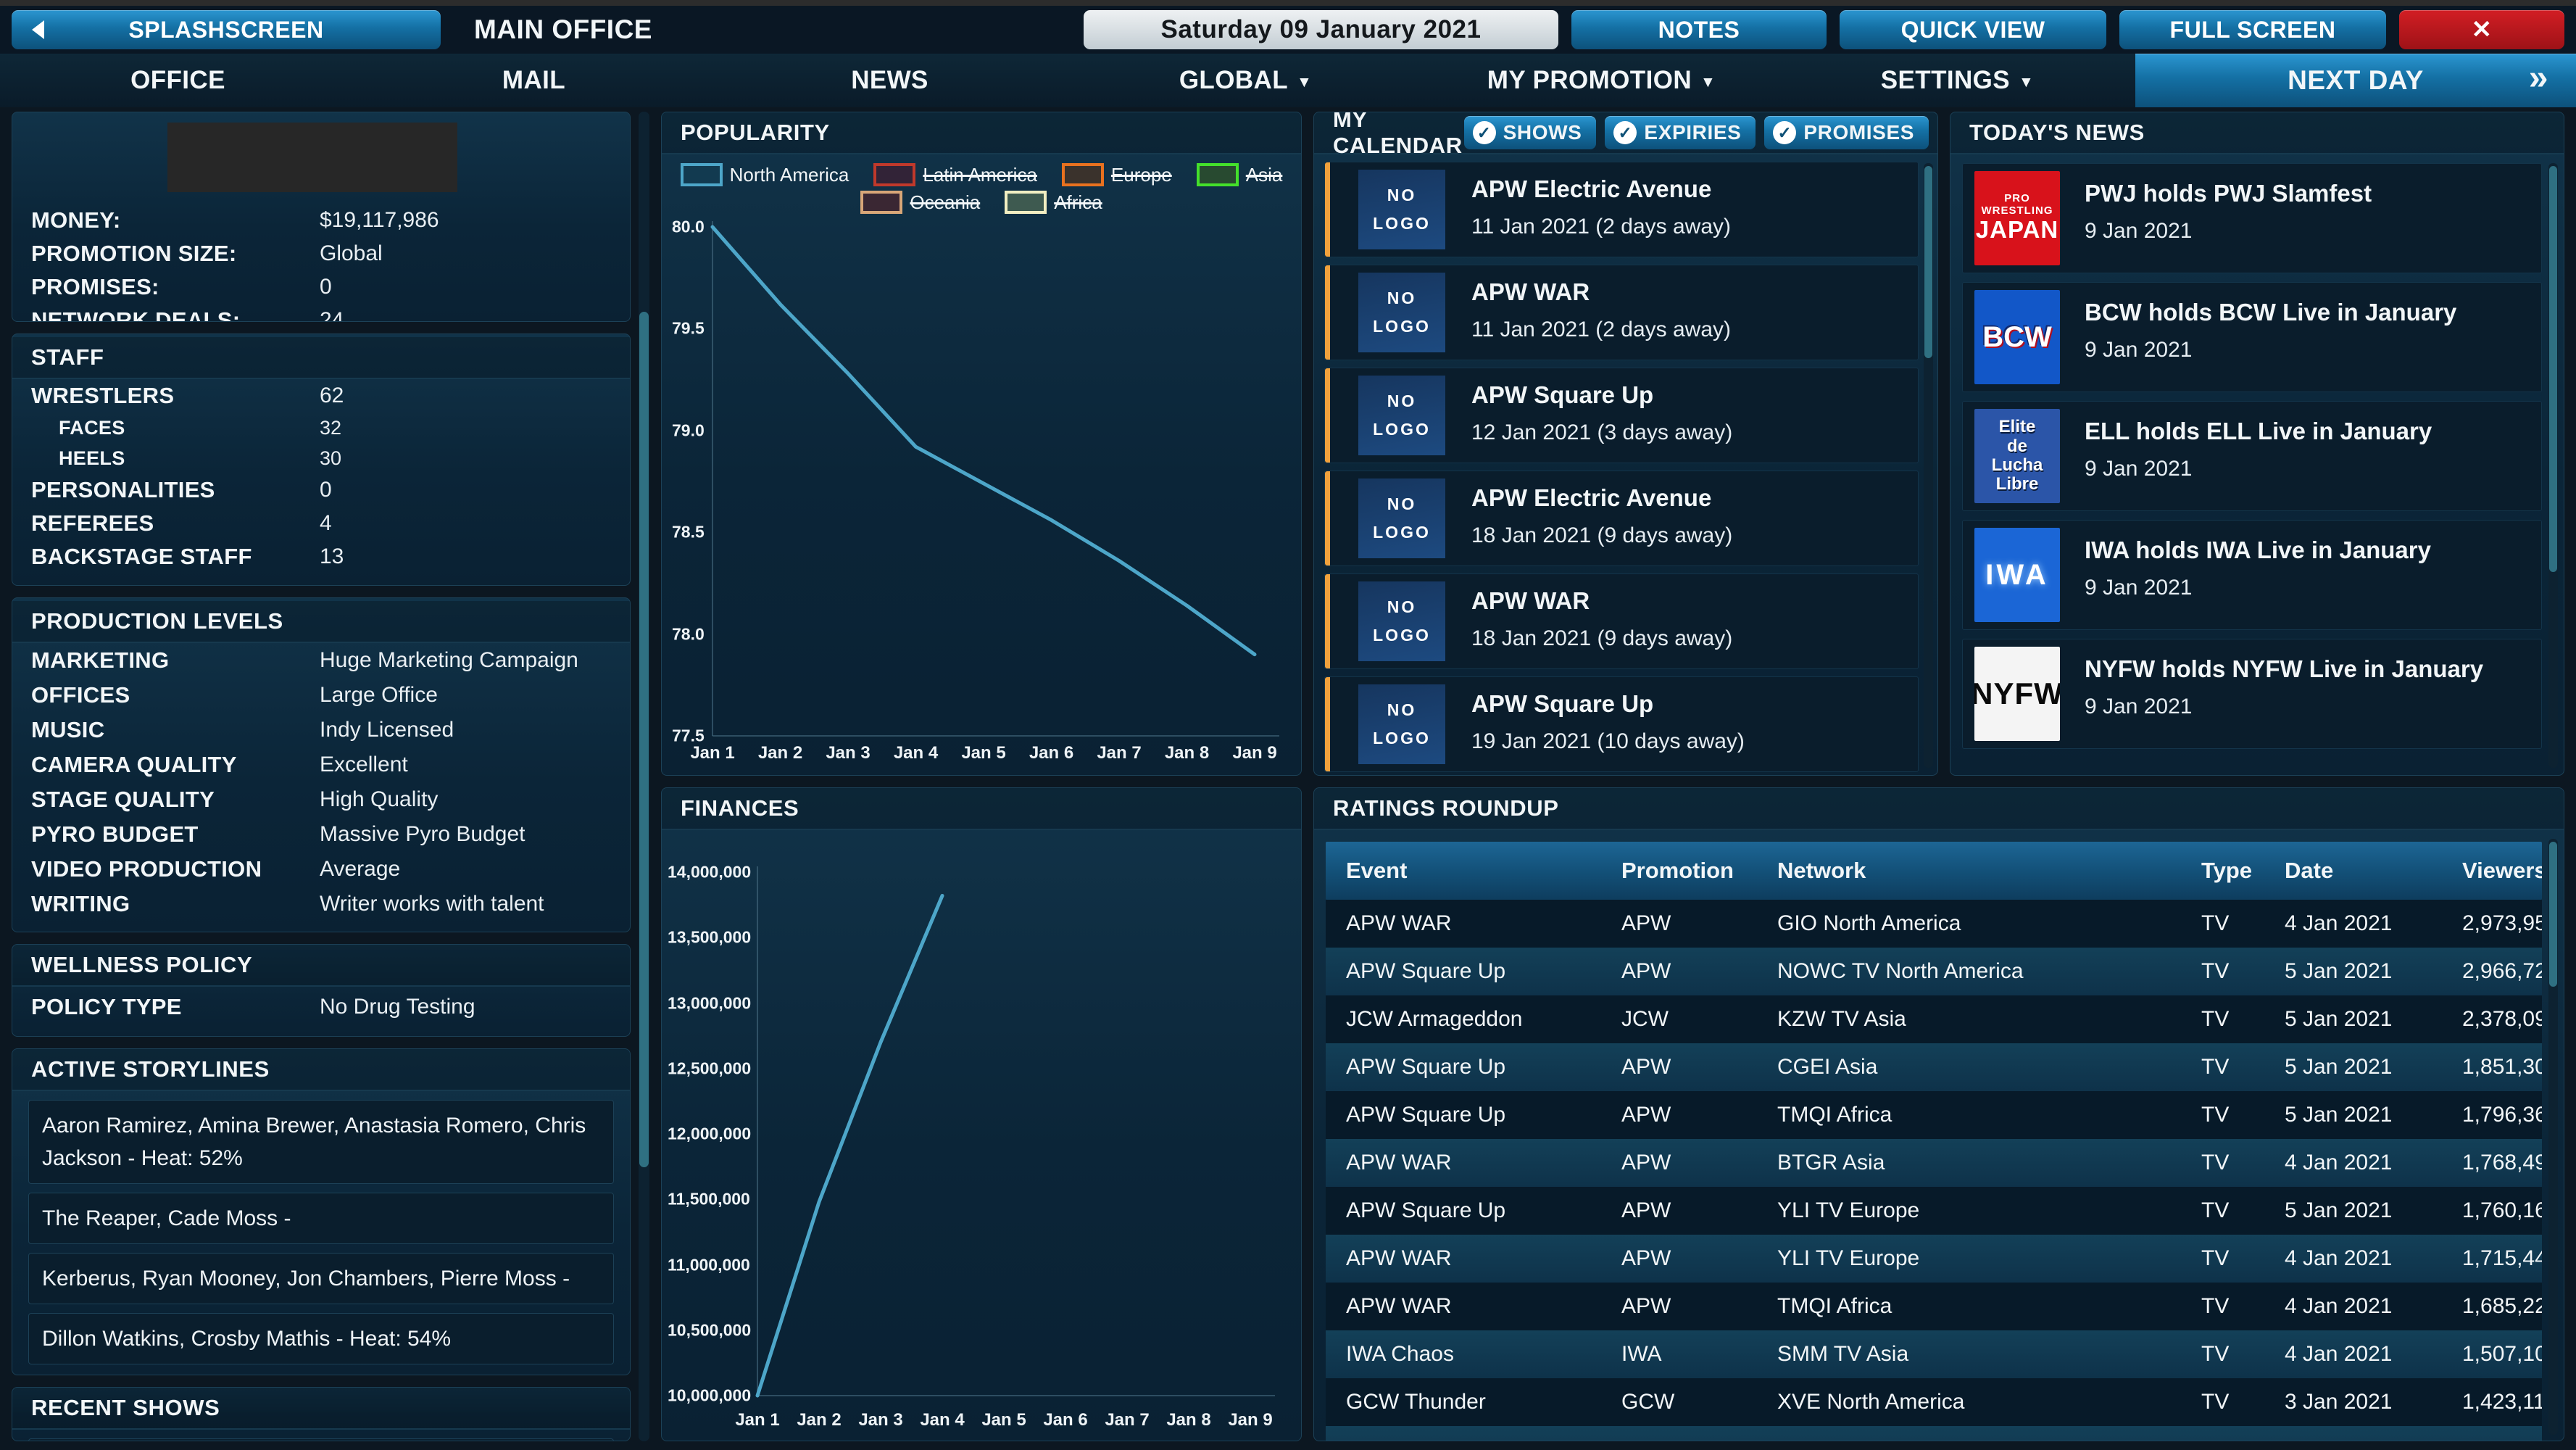 The height and width of the screenshot is (1450, 2576). What do you see at coordinates (1677, 871) in the screenshot?
I see `col-promotion: Promotion` at bounding box center [1677, 871].